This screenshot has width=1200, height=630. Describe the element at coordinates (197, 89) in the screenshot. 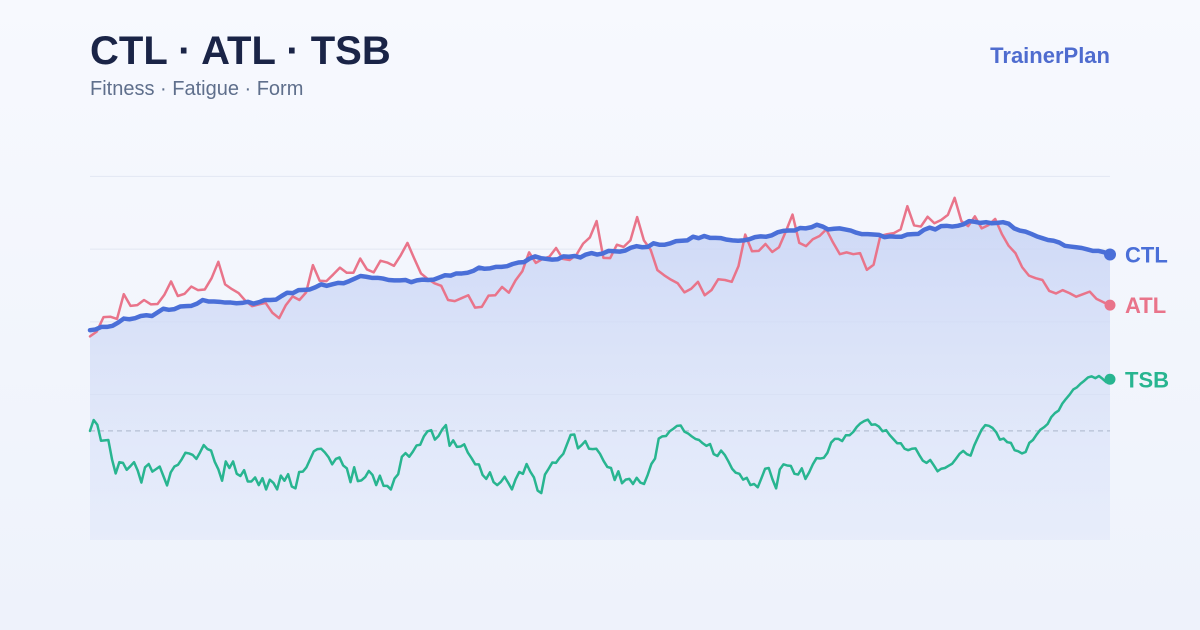

I see `chart-subtitle: Fitness · Fatigue · Form` at that location.